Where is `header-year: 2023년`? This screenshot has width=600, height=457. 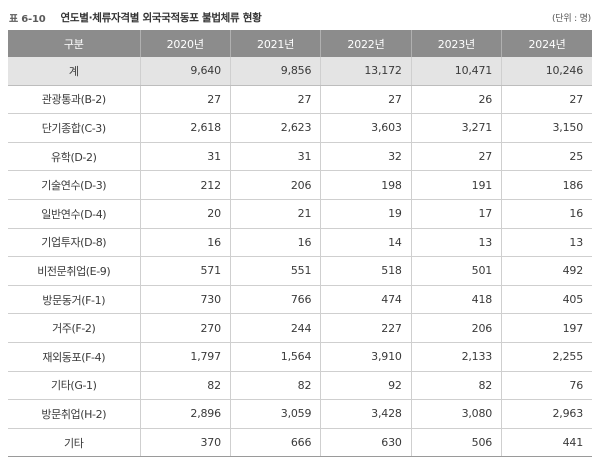 header-year: 2023년 is located at coordinates (456, 43).